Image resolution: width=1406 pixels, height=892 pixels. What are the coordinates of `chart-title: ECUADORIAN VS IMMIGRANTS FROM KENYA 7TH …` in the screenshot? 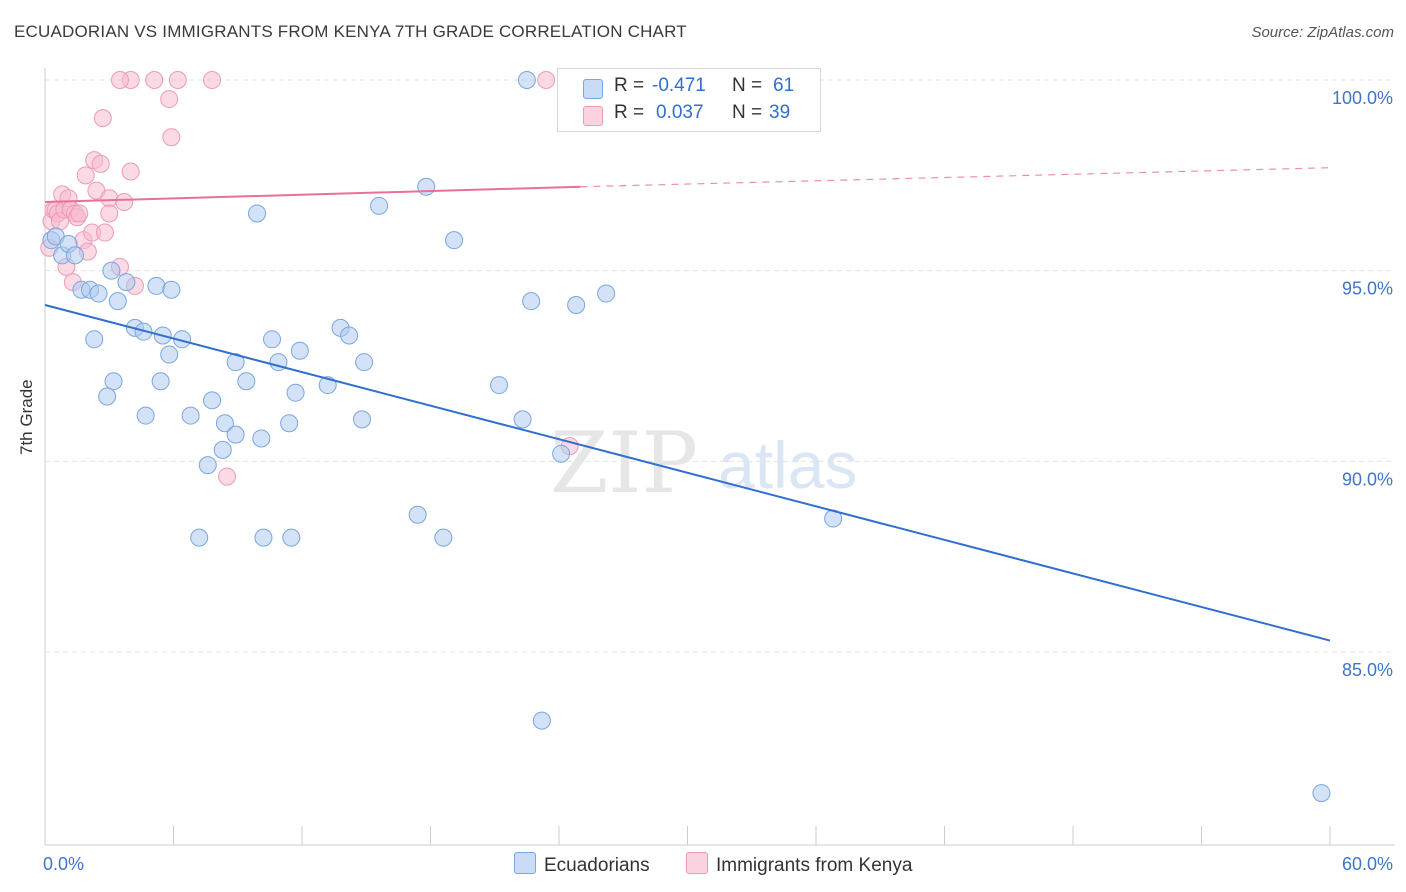 It's located at (350, 31).